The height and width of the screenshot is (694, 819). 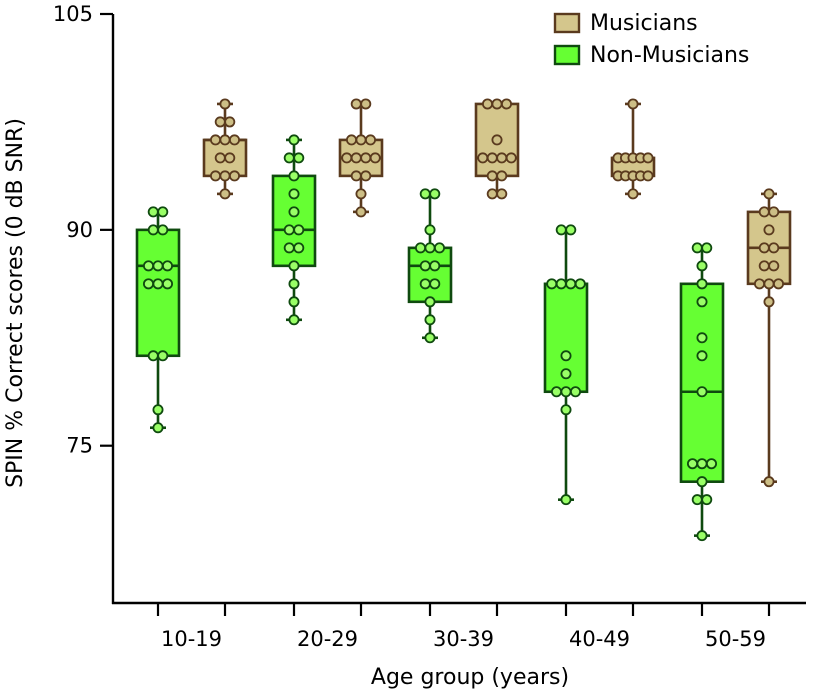 What do you see at coordinates (735, 639) in the screenshot?
I see `x-tick-label: 50-59` at bounding box center [735, 639].